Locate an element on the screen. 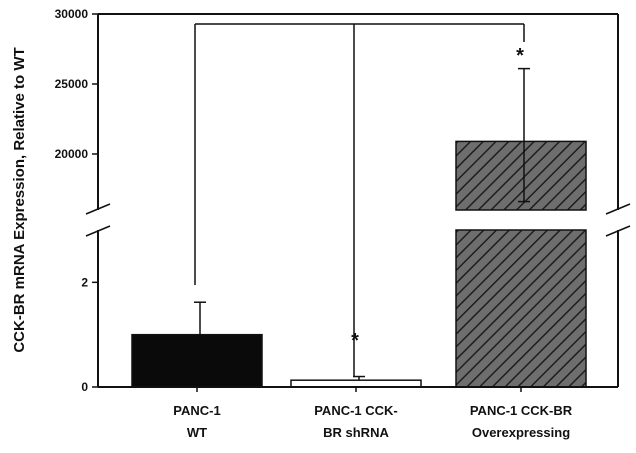 This screenshot has height=453, width=636. category-label: PANC-1 CCK-BR is located at coordinates (521, 410).